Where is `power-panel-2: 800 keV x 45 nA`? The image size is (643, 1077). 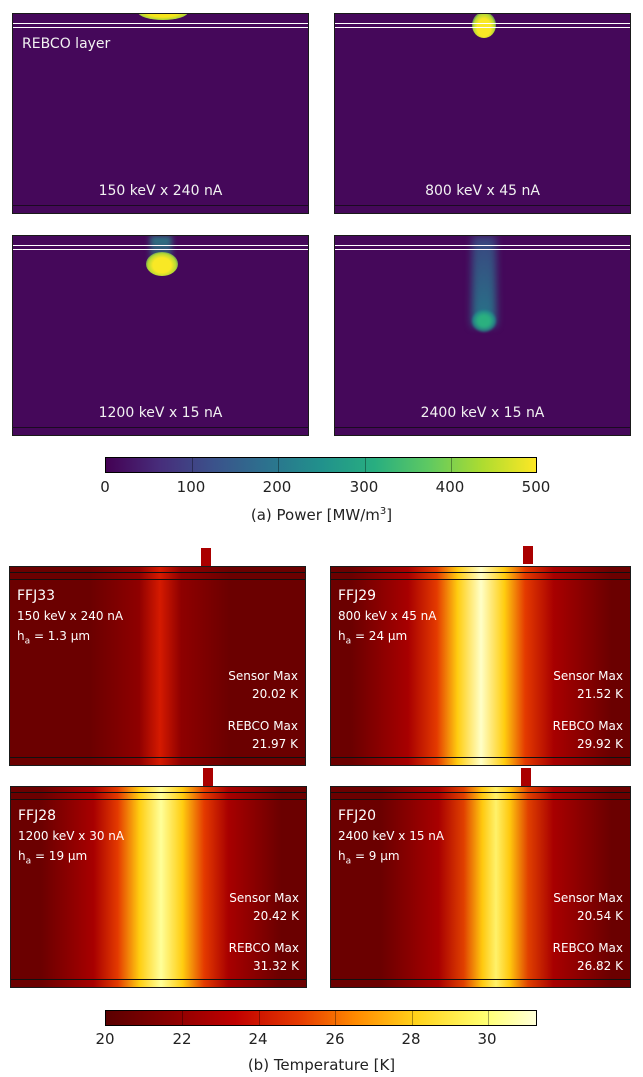 power-panel-2: 800 keV x 45 nA is located at coordinates (482, 113).